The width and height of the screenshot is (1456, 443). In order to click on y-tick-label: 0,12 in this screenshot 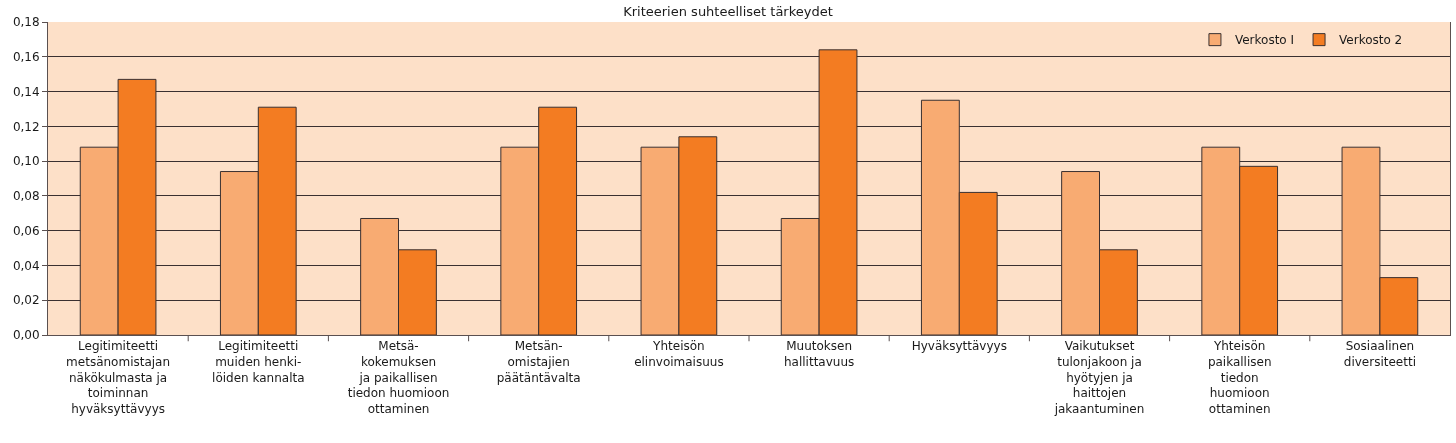, I will do `click(26, 126)`.